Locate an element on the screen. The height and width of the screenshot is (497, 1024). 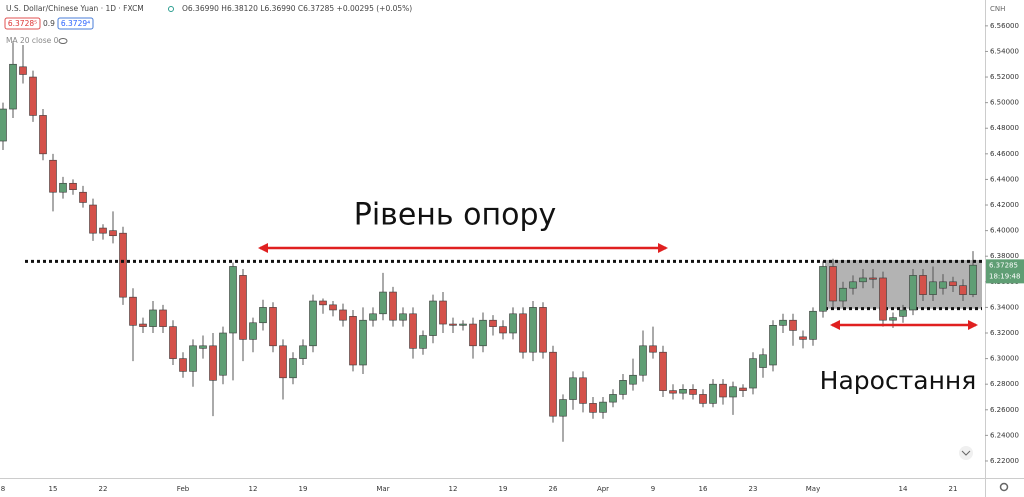
scroll-icon is located at coordinates (966, 453).